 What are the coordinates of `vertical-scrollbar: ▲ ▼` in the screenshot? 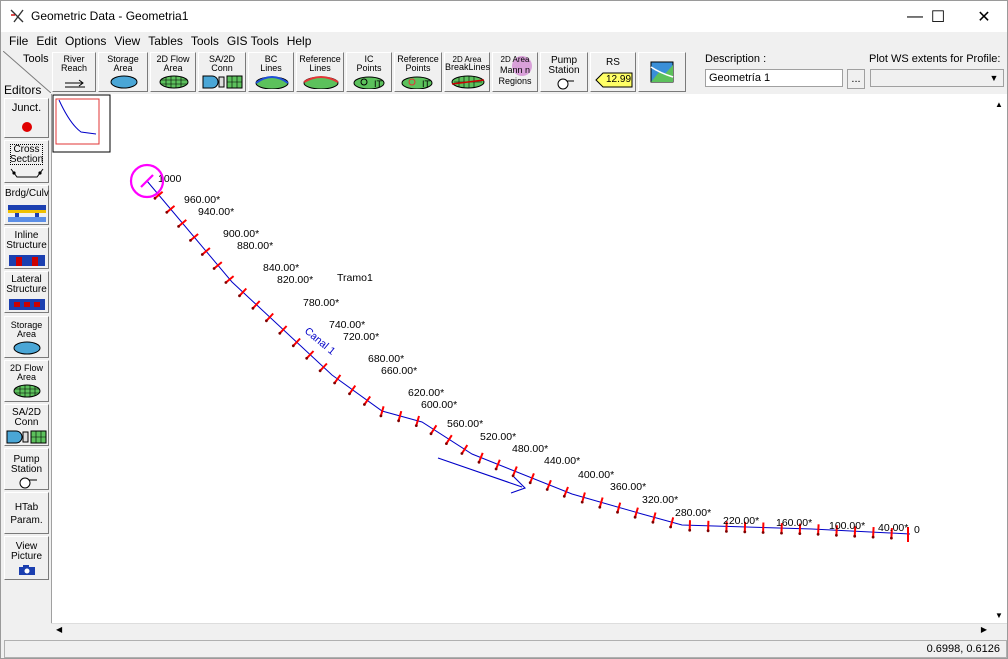 It's located at (999, 359).